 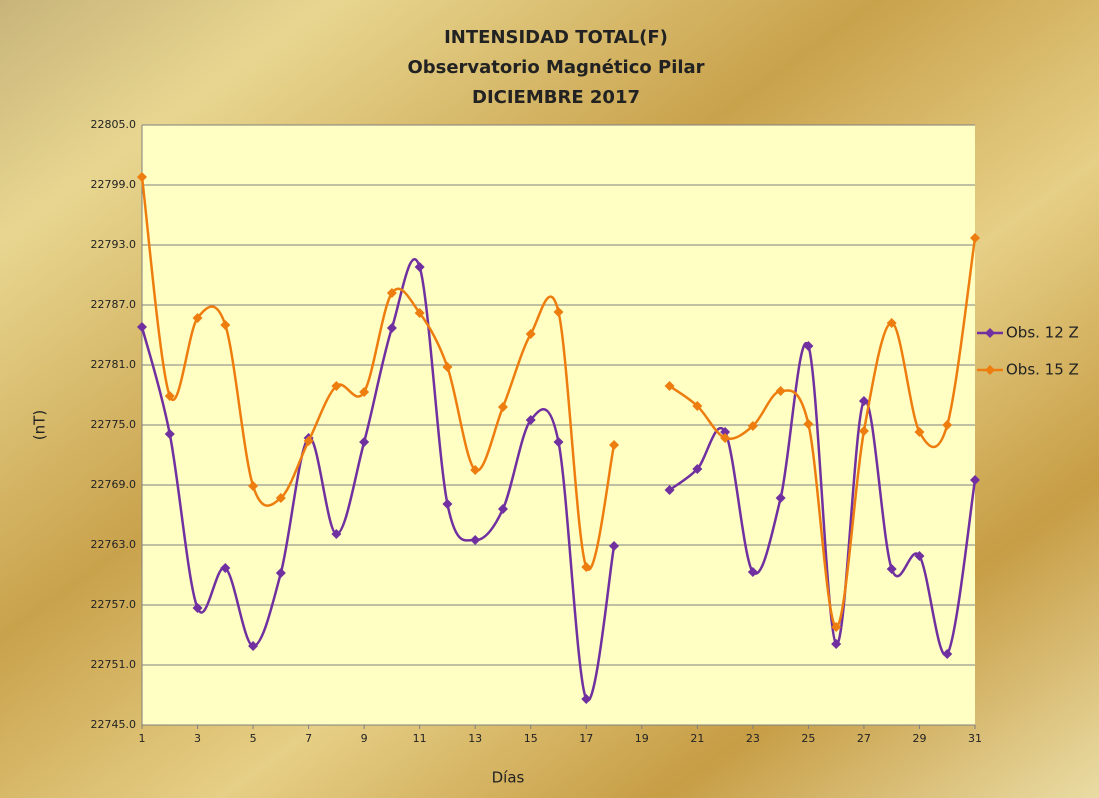 I want to click on x-tick-label: 21, so click(x=697, y=738).